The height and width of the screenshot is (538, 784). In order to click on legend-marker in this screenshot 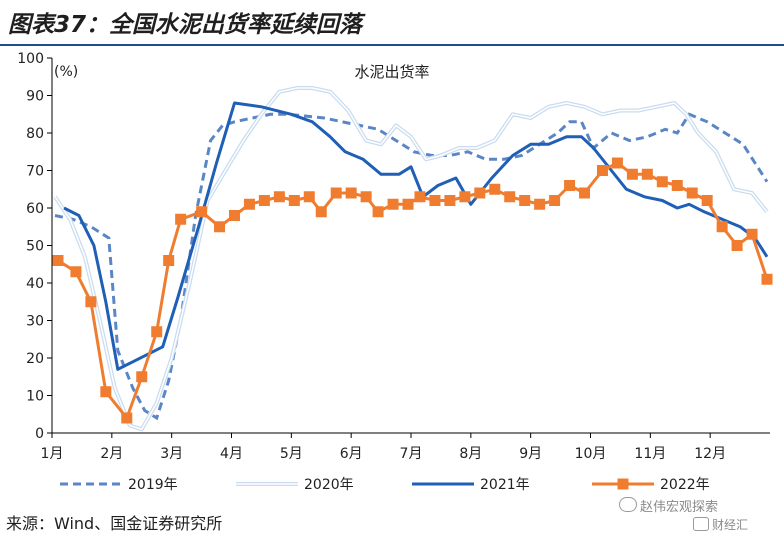, I will do `click(623, 484)`.